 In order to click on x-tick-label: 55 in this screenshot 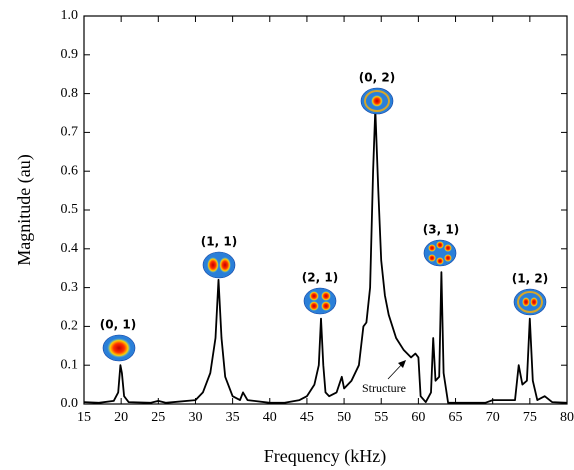, I will do `click(381, 417)`.